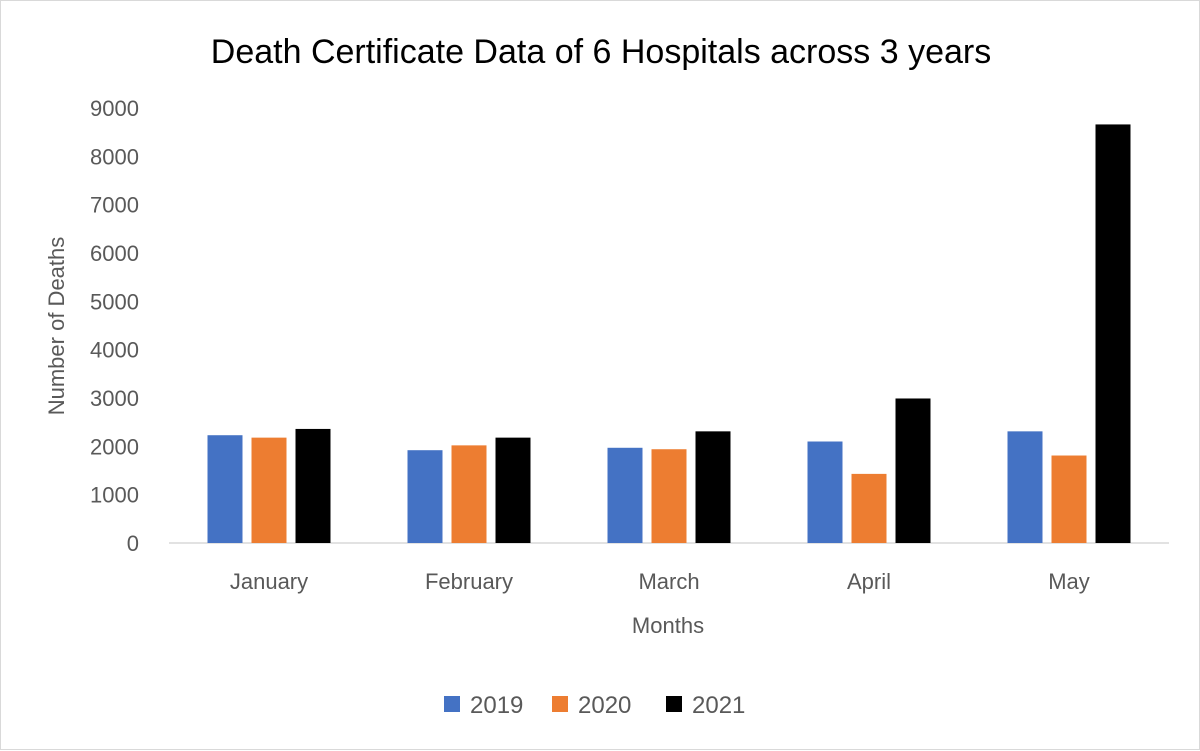 The image size is (1200, 751). I want to click on y-tick-label: 3000, so click(114, 398).